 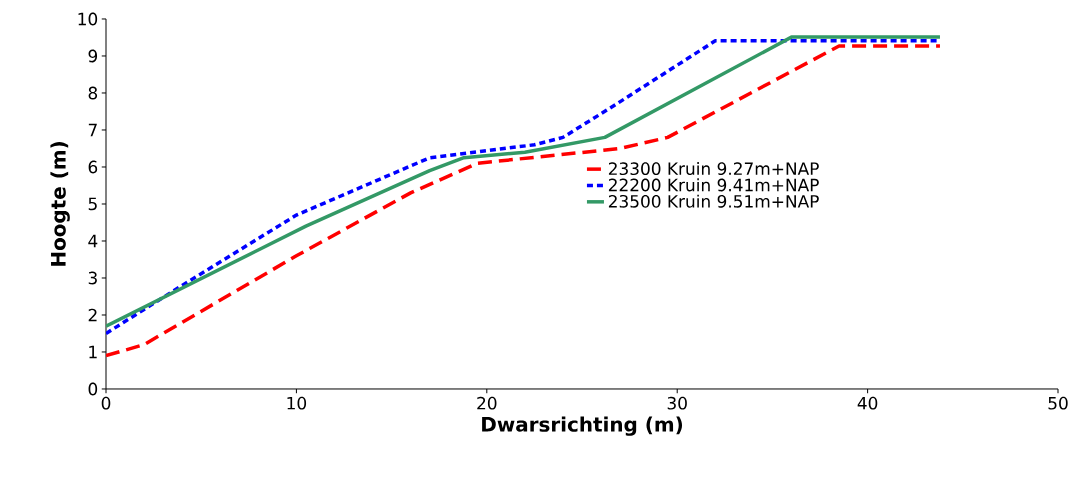 I want to click on y-tick-label: 10, so click(x=88, y=19).